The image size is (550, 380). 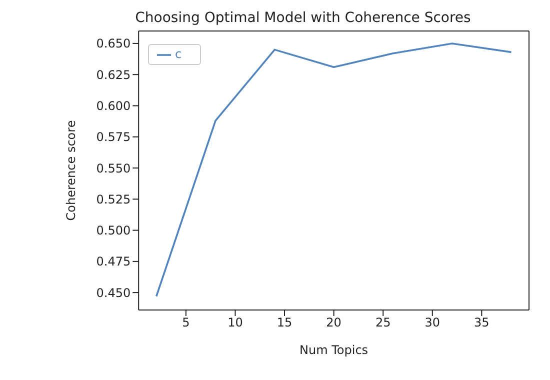 What do you see at coordinates (113, 231) in the screenshot?
I see `y-tick-label: 0.500` at bounding box center [113, 231].